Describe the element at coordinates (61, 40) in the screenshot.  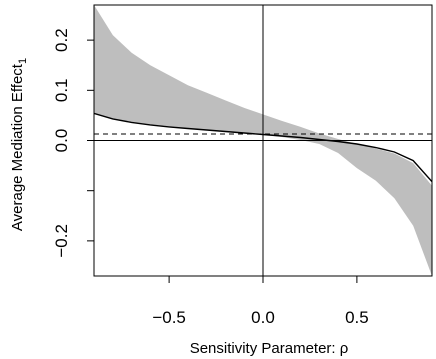
I see `y-tick-label: 0.2` at that location.